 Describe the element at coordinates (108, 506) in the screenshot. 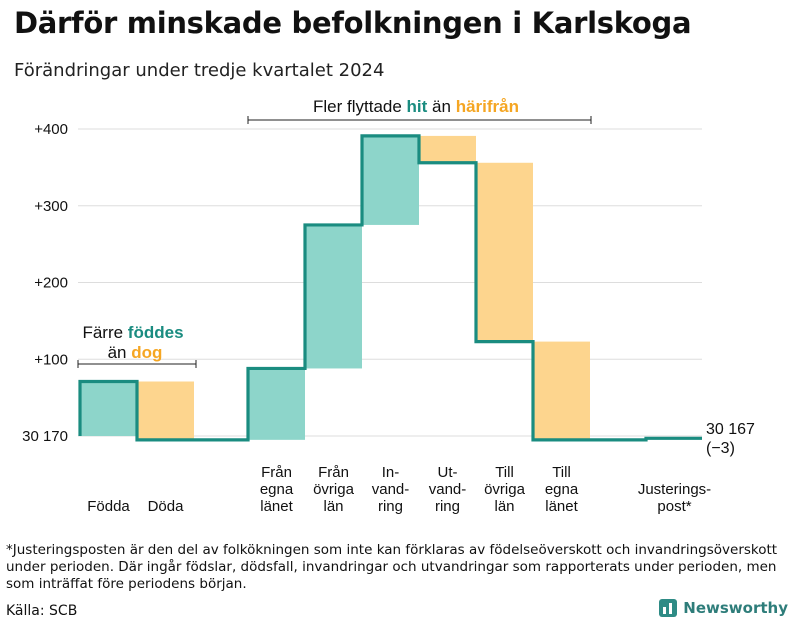

I see `category-label-fodda: Födda` at that location.